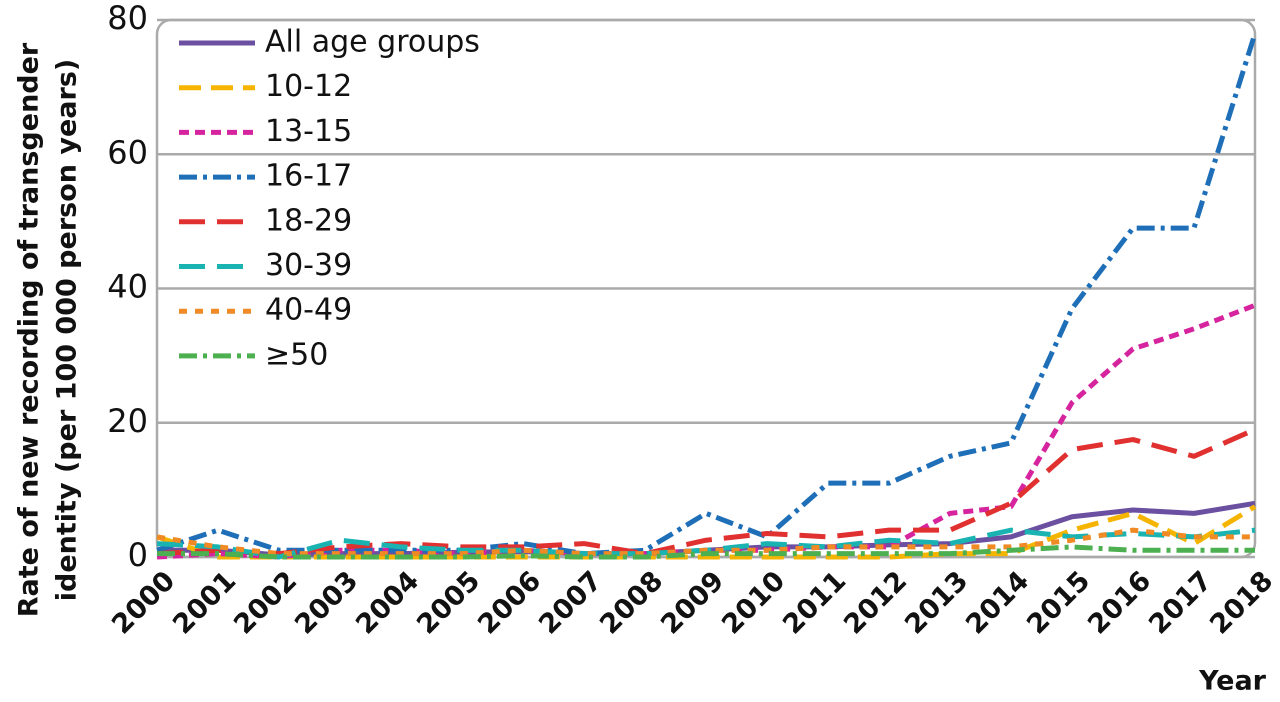  Describe the element at coordinates (814, 602) in the screenshot. I see `x-tick-label: 2011` at that location.